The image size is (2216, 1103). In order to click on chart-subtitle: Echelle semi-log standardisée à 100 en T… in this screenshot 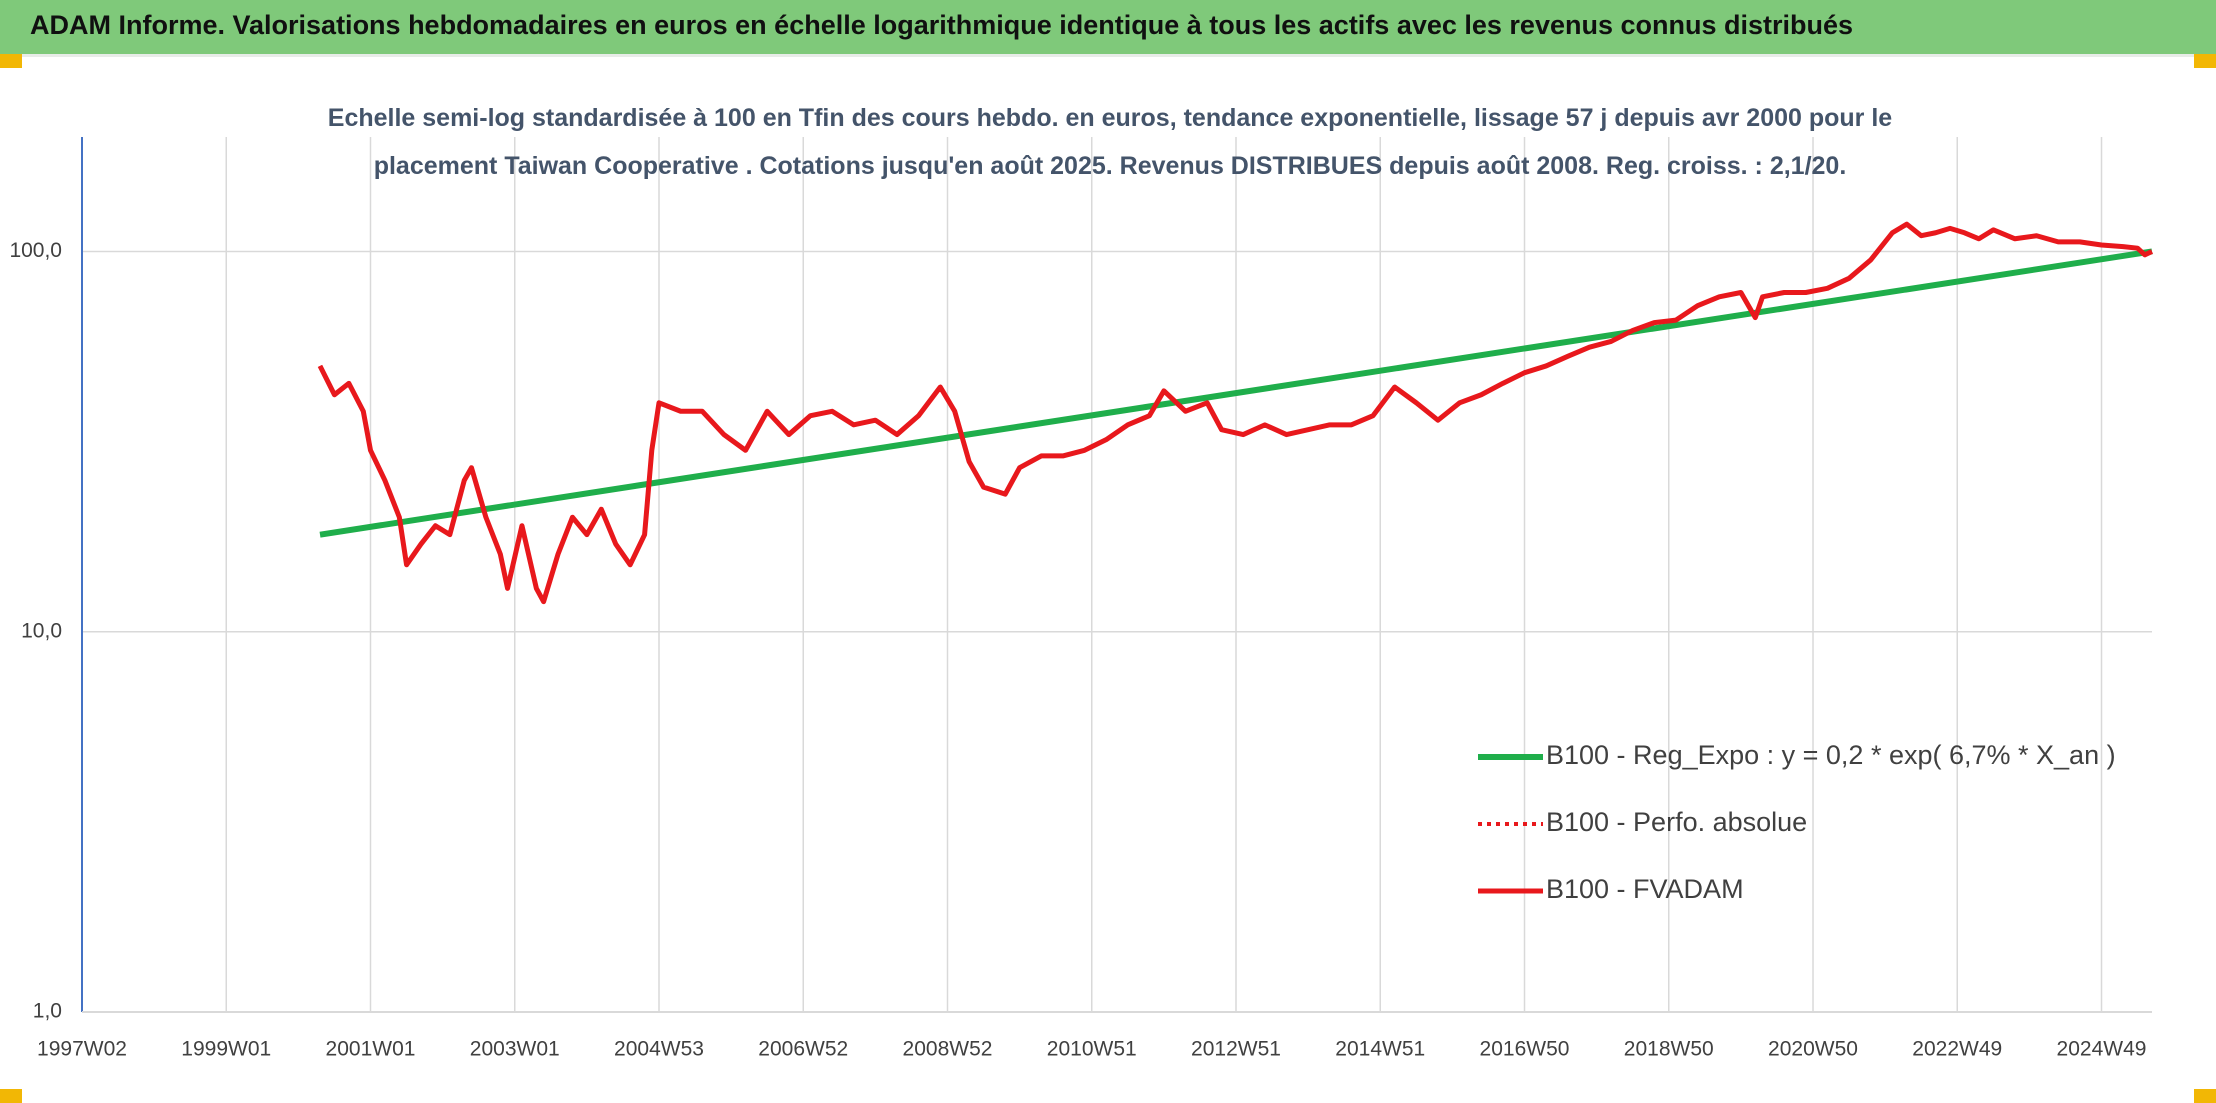, I will do `click(1110, 142)`.